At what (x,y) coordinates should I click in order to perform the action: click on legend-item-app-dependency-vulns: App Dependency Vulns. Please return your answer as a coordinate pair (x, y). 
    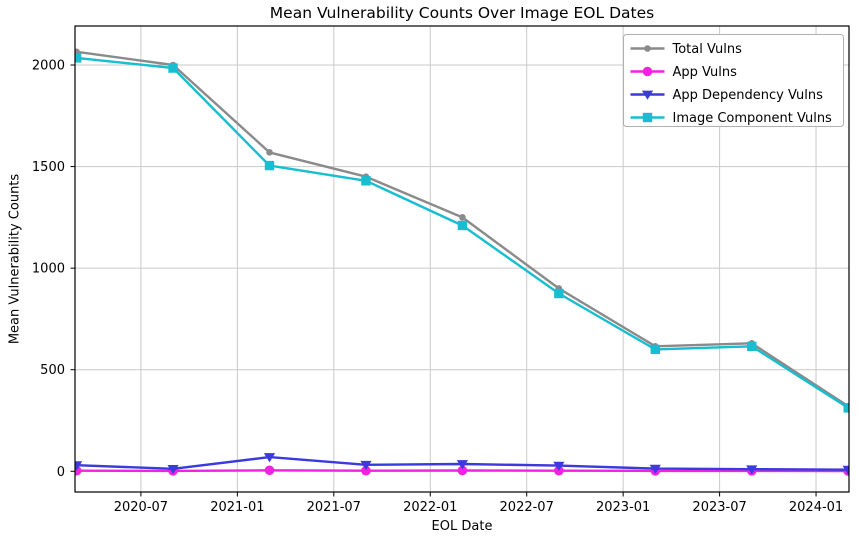
    Looking at the image, I should click on (727, 95).